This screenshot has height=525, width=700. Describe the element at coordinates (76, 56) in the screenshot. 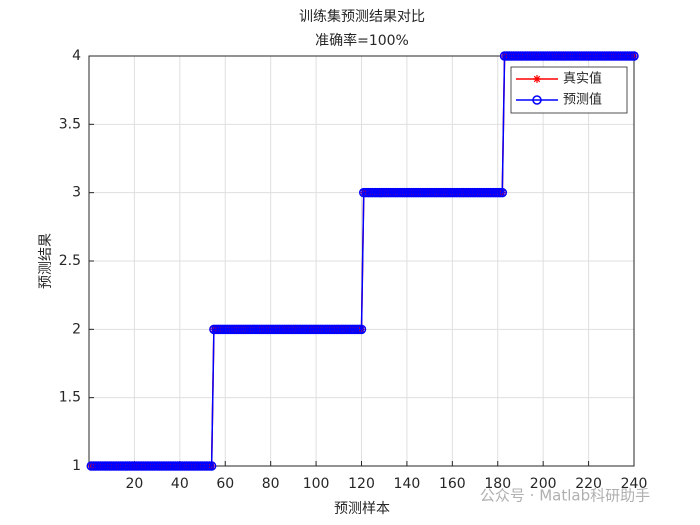

I see `y-tick-label: 4` at that location.